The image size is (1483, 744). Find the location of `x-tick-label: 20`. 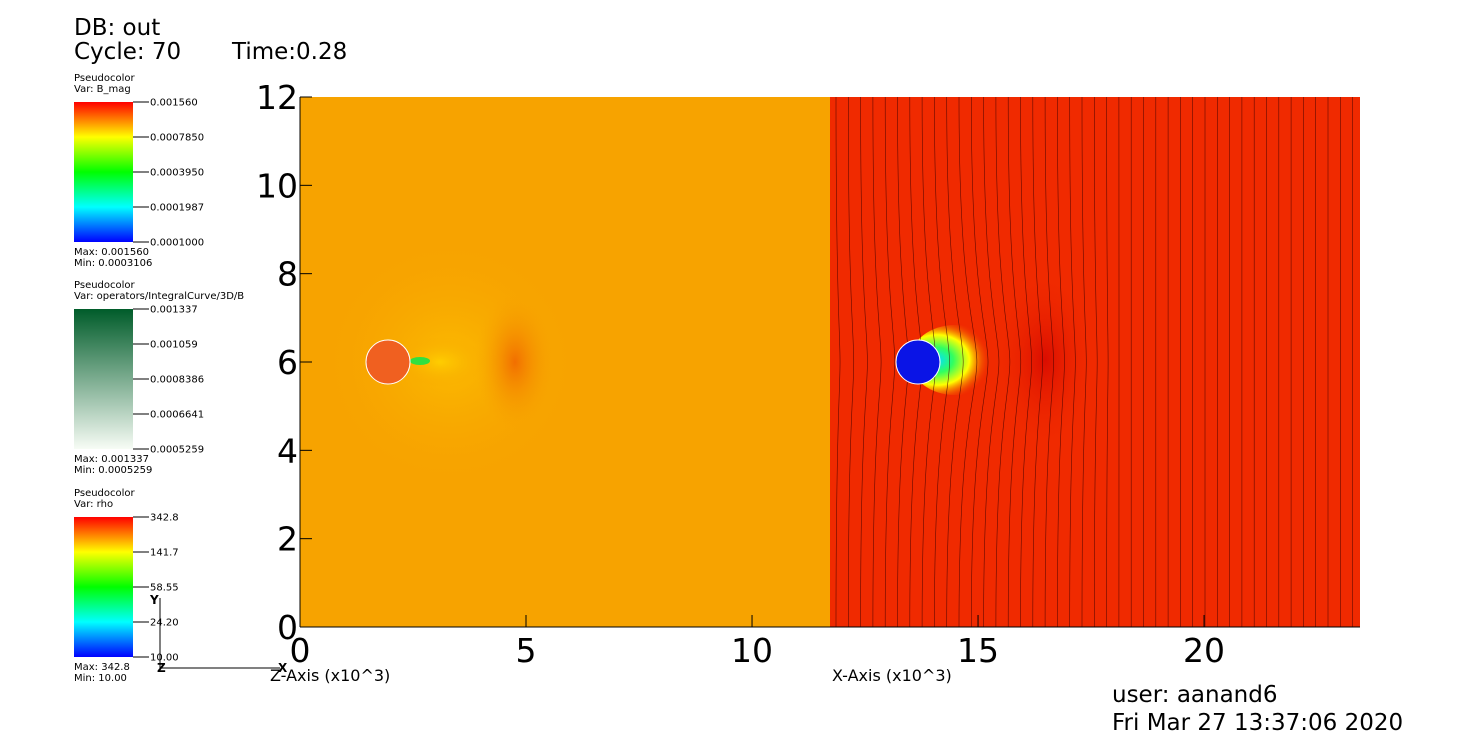

x-tick-label: 20 is located at coordinates (1204, 650).